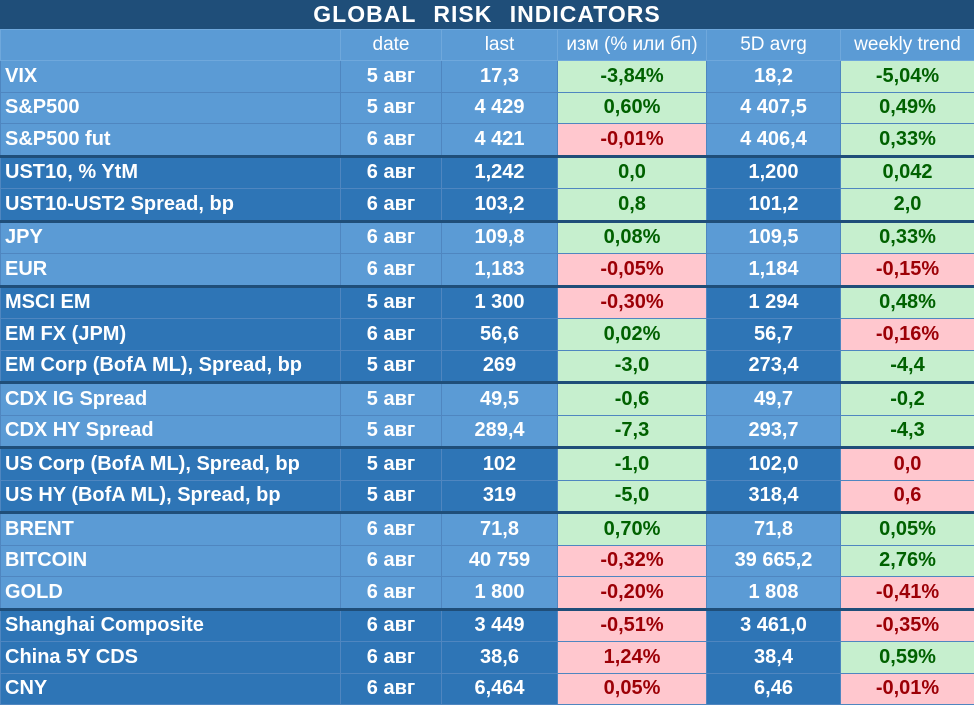 Image resolution: width=974 pixels, height=705 pixels. What do you see at coordinates (500, 658) in the screenshot?
I see `row-last: 38,6` at bounding box center [500, 658].